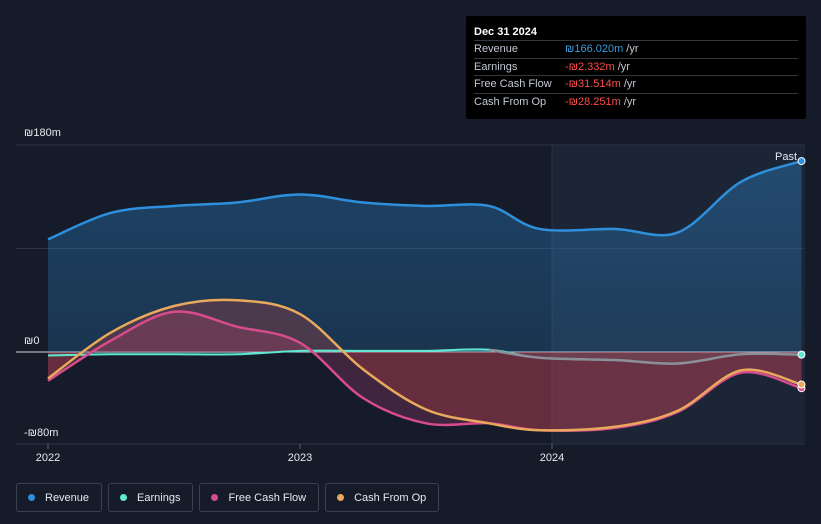 This screenshot has width=821, height=524. Describe the element at coordinates (159, 497) in the screenshot. I see `legend-label: Earnings` at that location.